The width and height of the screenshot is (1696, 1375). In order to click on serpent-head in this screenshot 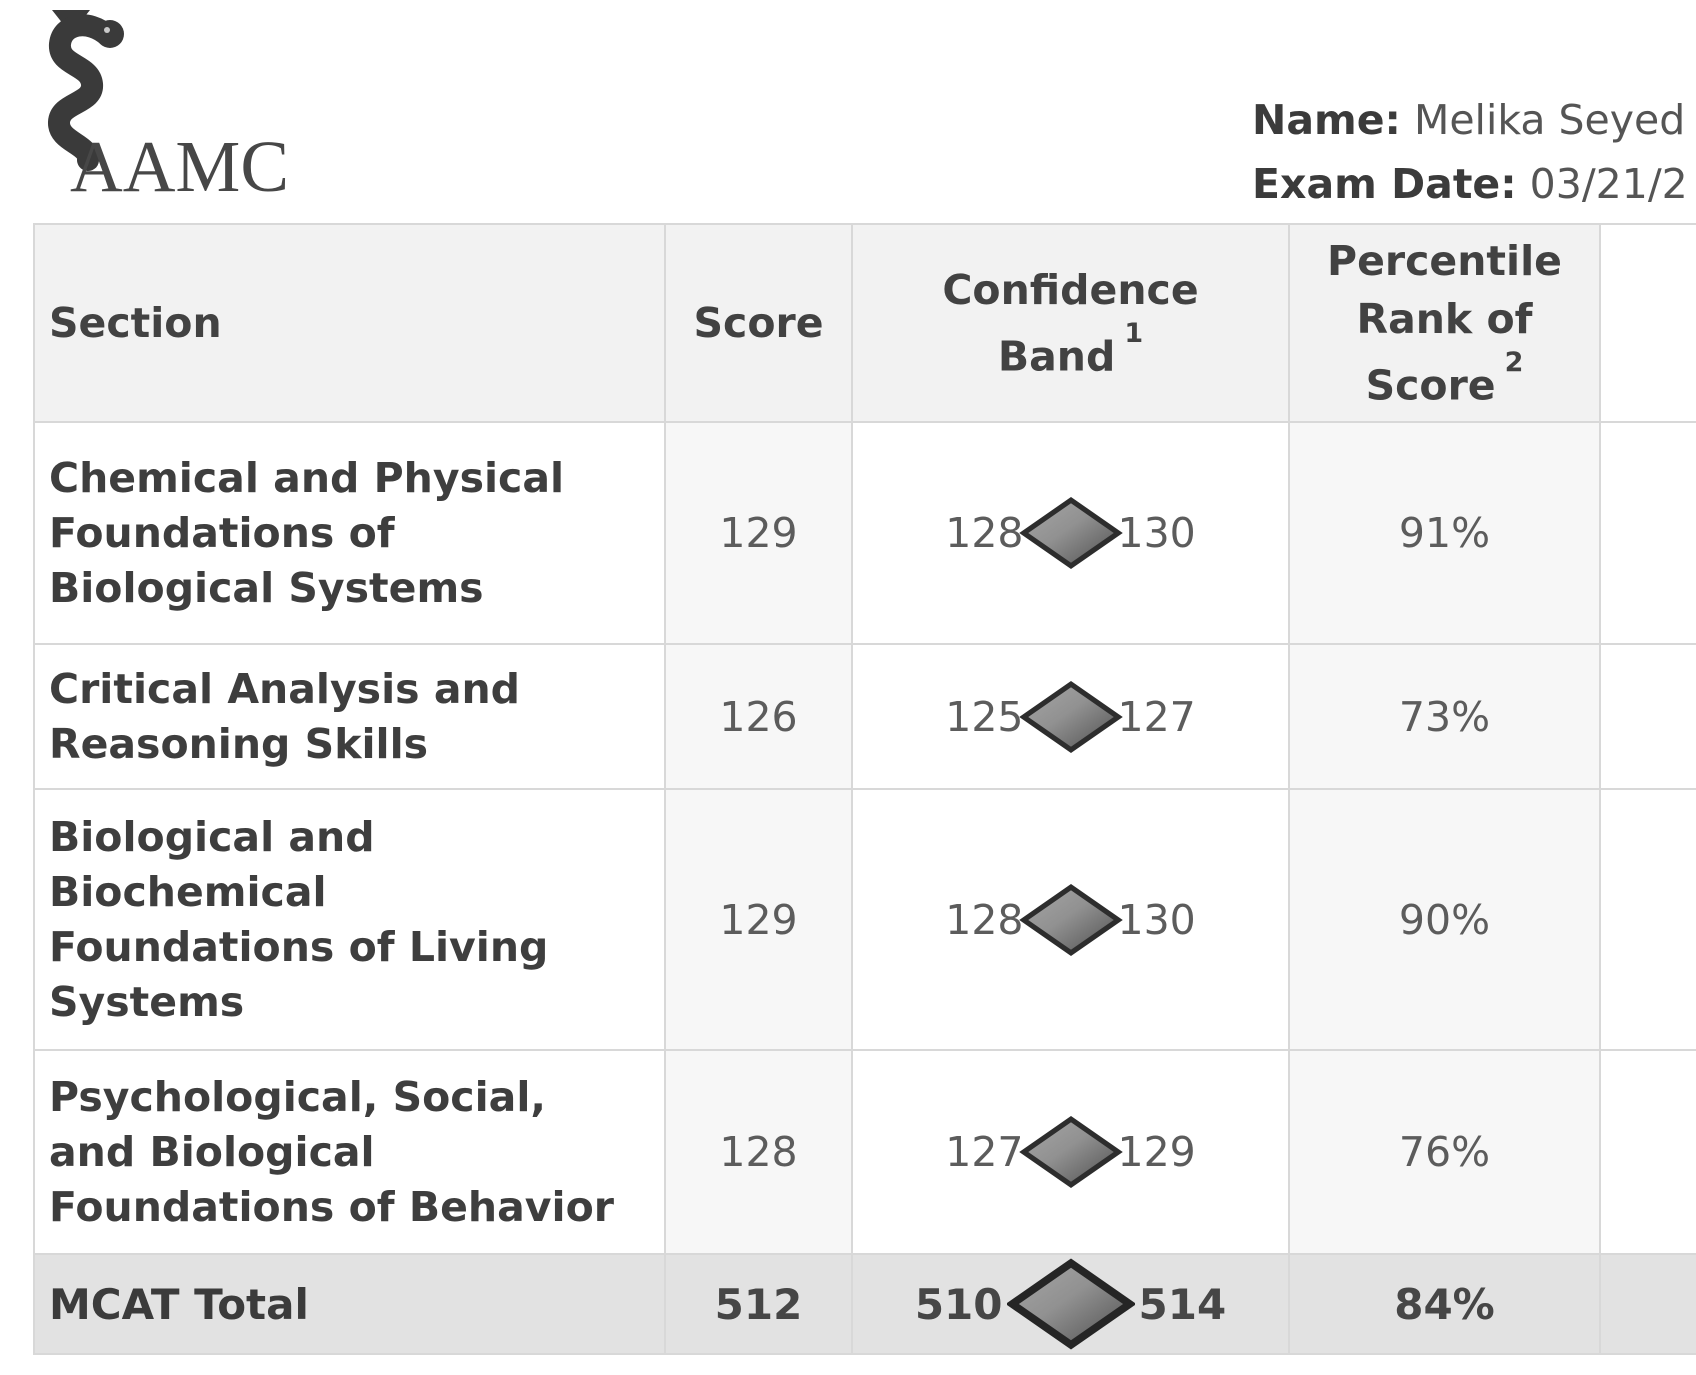, I will do `click(110, 34)`.